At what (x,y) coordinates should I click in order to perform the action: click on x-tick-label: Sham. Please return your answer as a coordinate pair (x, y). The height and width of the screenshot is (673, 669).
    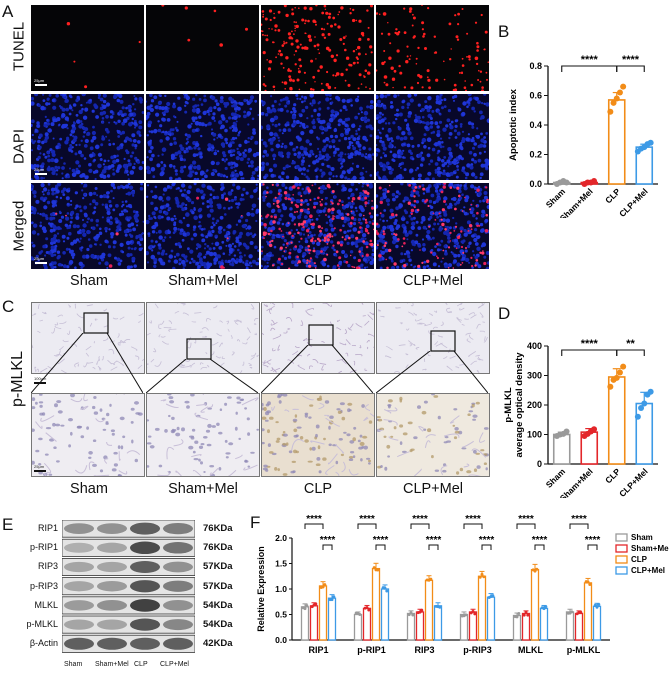
    Looking at the image, I should click on (556, 198).